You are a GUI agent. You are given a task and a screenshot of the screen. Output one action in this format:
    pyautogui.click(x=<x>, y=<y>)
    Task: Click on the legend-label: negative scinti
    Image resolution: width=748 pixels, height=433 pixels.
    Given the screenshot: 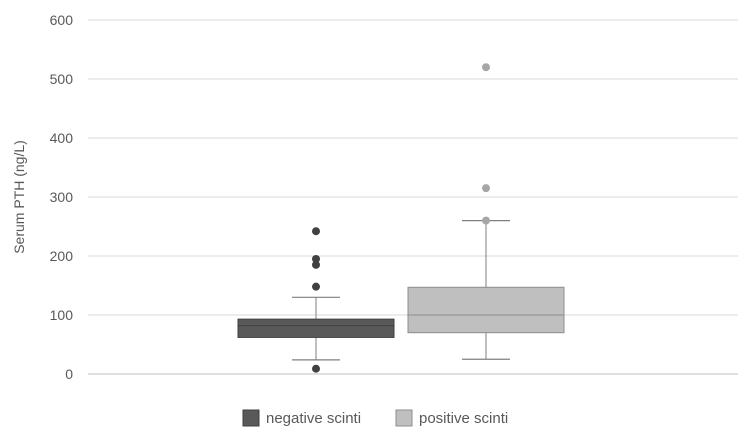 What is the action you would take?
    pyautogui.click(x=313, y=418)
    